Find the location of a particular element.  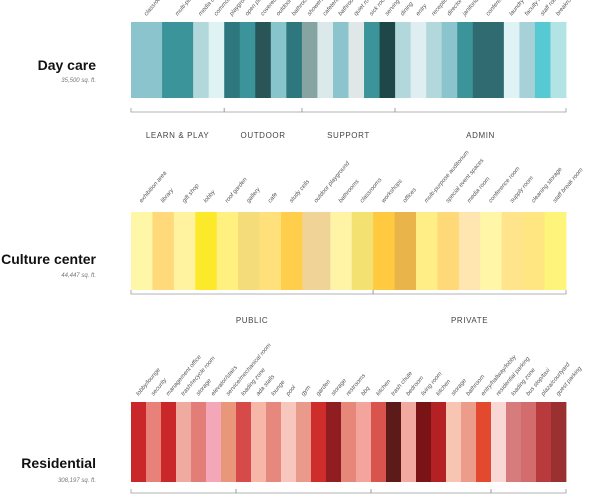

area-label: 308,197 sq. ft. is located at coordinates (77, 481).